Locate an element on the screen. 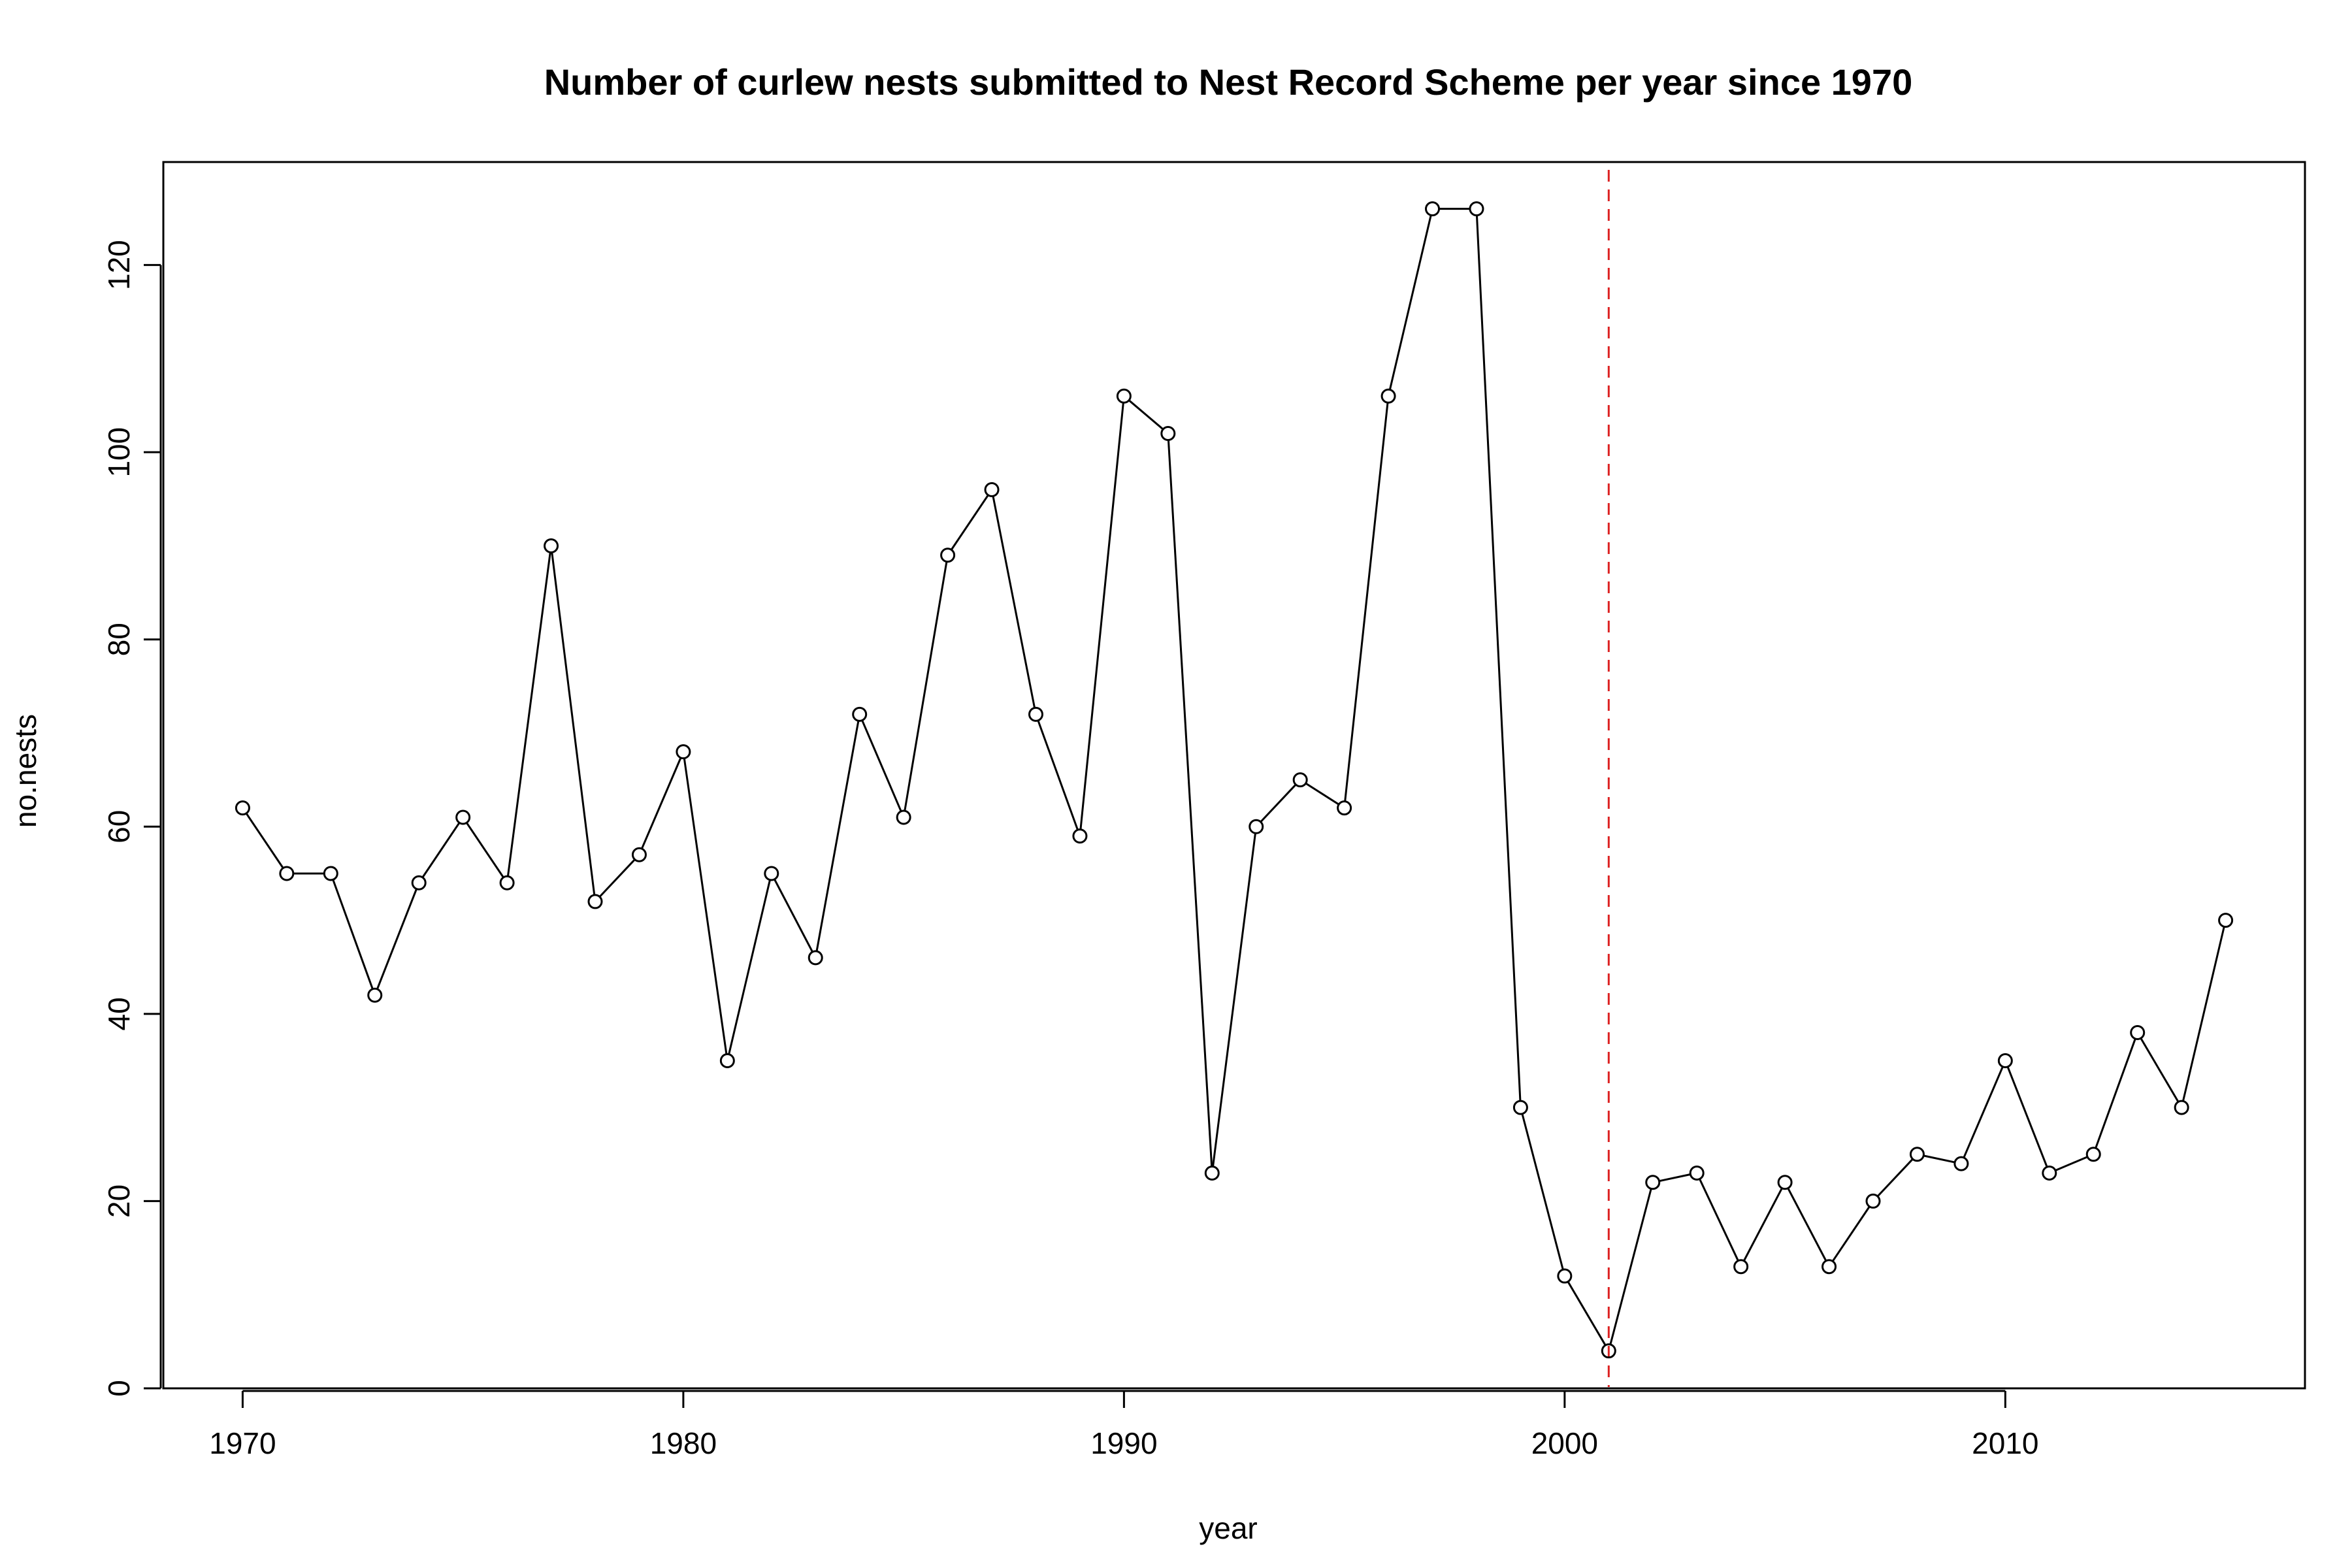  series-segment-1978 is located at coordinates (617, 878).